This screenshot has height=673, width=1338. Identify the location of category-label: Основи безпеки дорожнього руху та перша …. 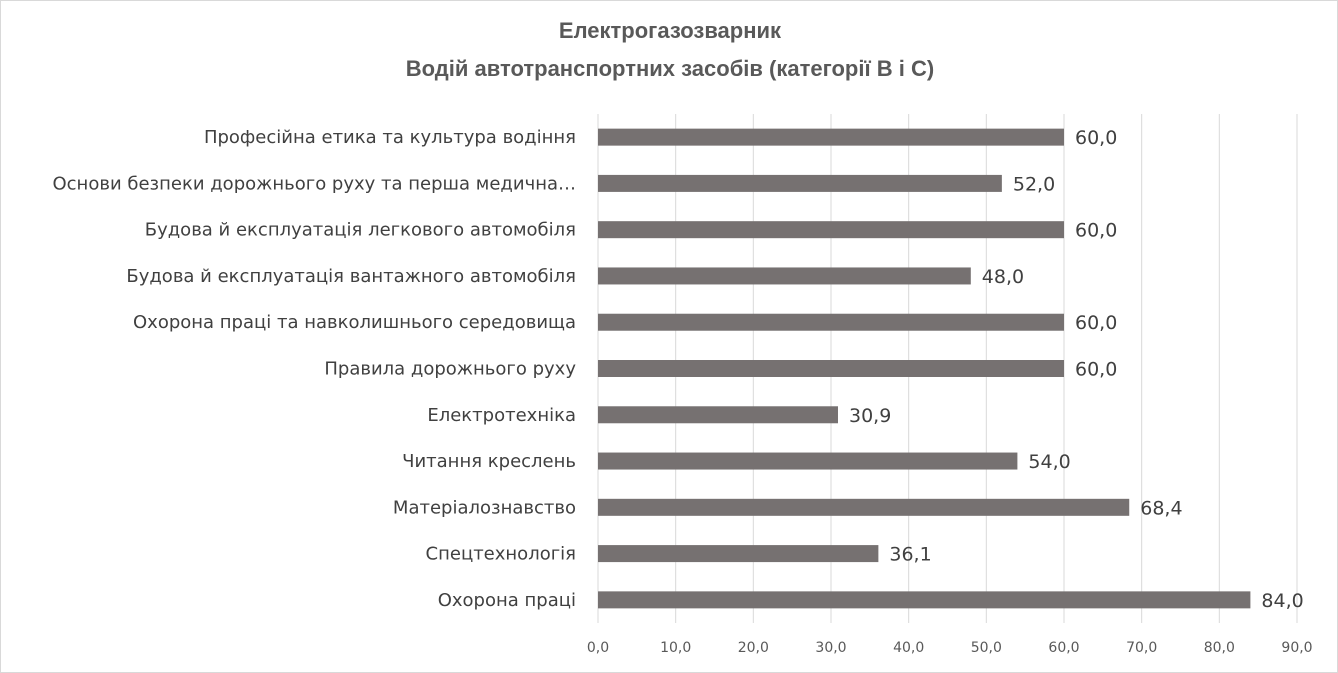
(314, 183).